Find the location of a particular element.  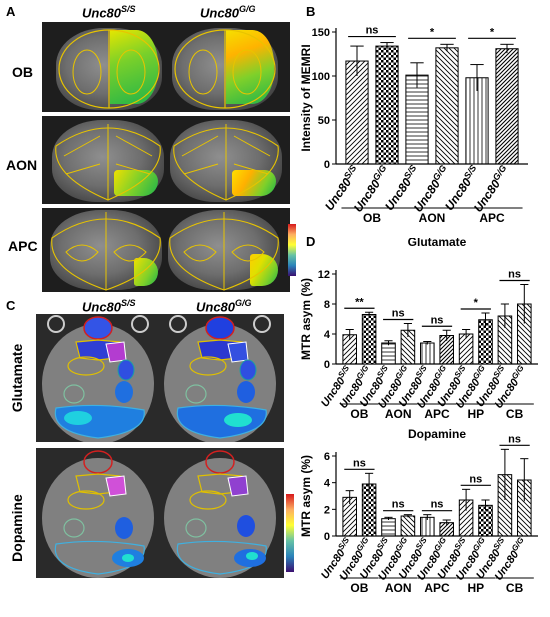

memri-overlay-apc-ss is located at coordinates (146, 272).